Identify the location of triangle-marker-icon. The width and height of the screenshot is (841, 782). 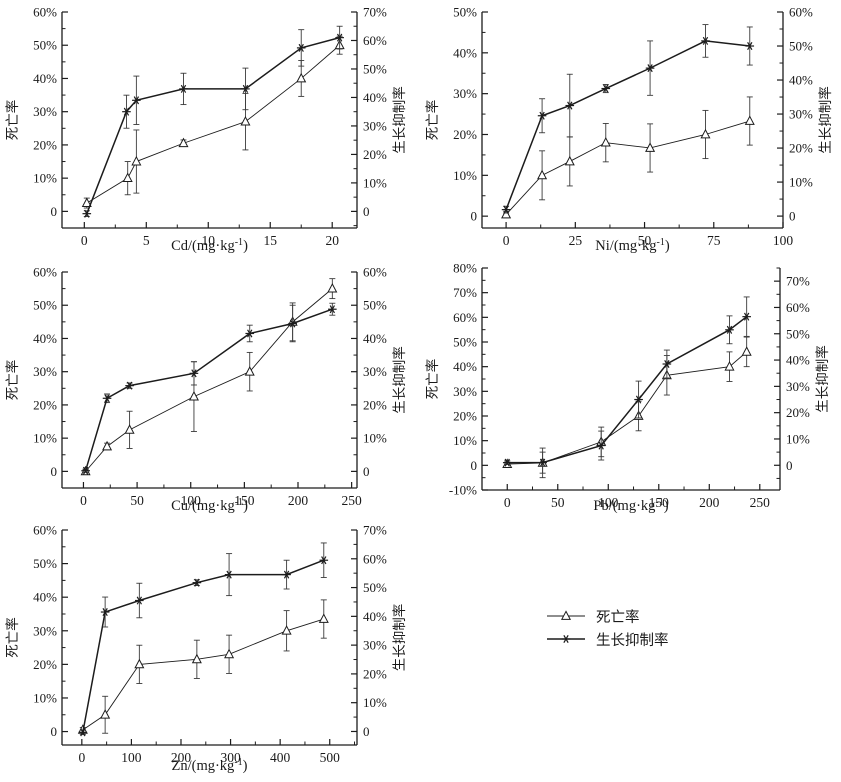
(566, 615).